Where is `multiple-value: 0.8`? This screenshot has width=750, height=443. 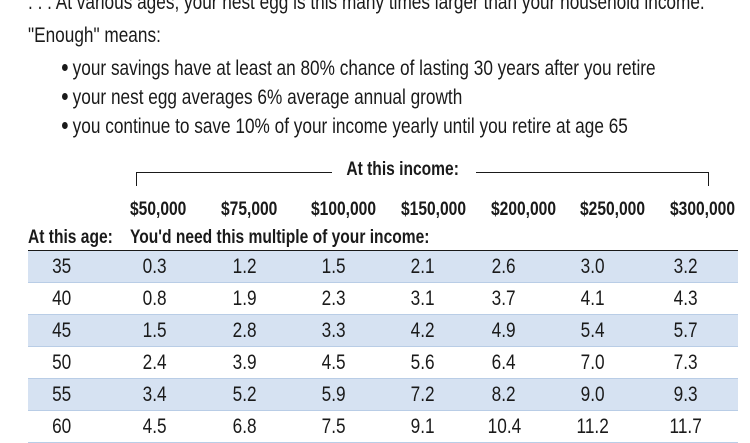
multiple-value: 0.8 is located at coordinates (155, 298).